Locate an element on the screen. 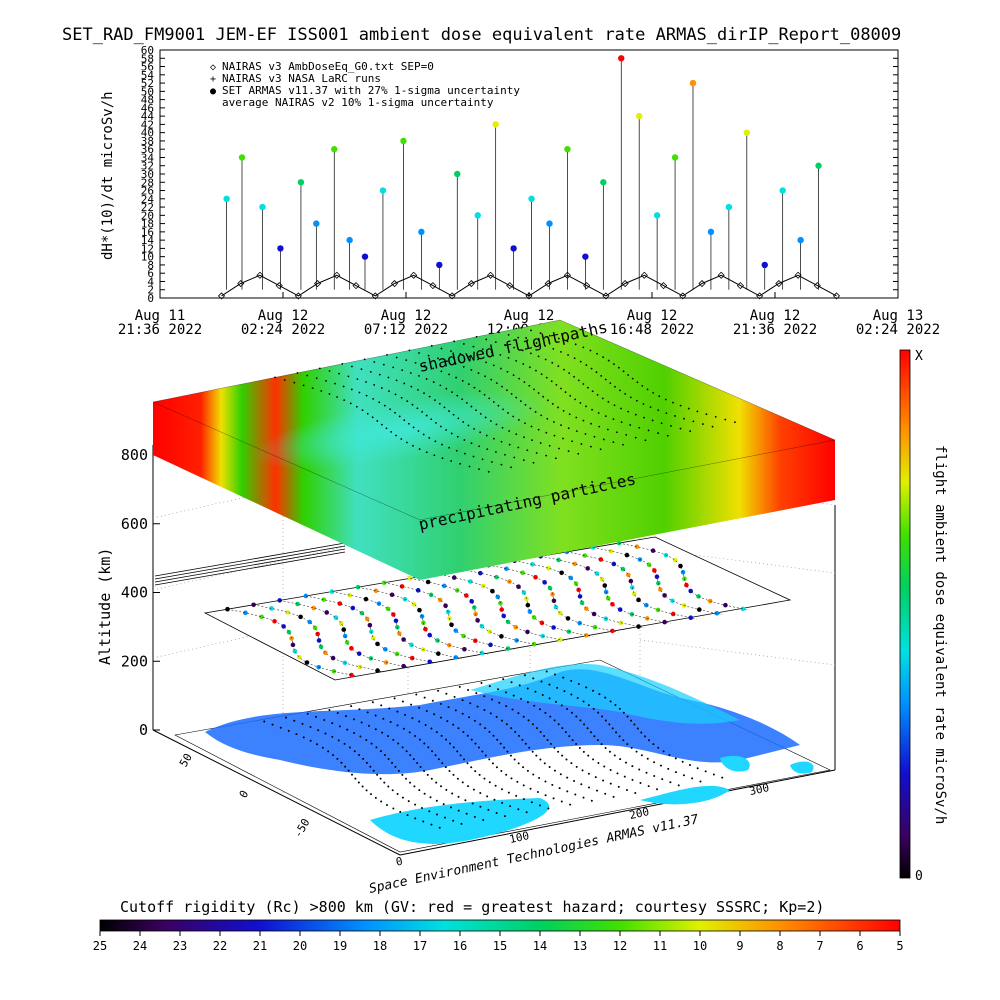 This screenshot has width=1000, height=1000. colorbar-right-top-label: X is located at coordinates (919, 356).